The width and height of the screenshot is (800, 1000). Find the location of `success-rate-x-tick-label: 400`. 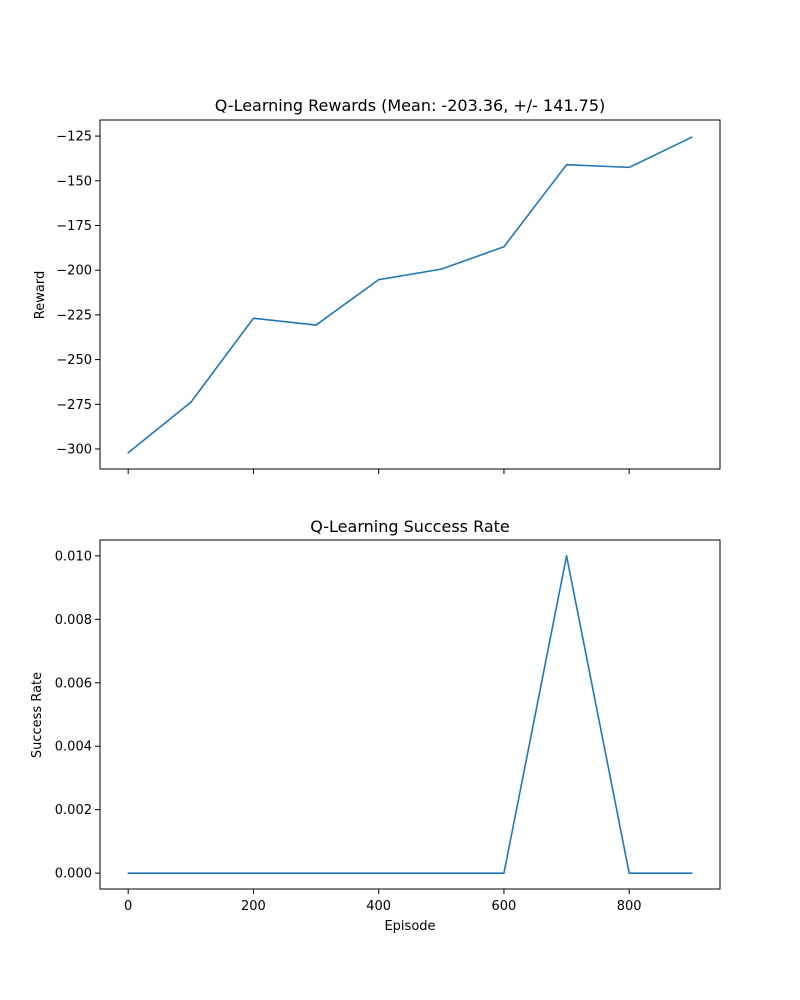

success-rate-x-tick-label: 400 is located at coordinates (378, 906).